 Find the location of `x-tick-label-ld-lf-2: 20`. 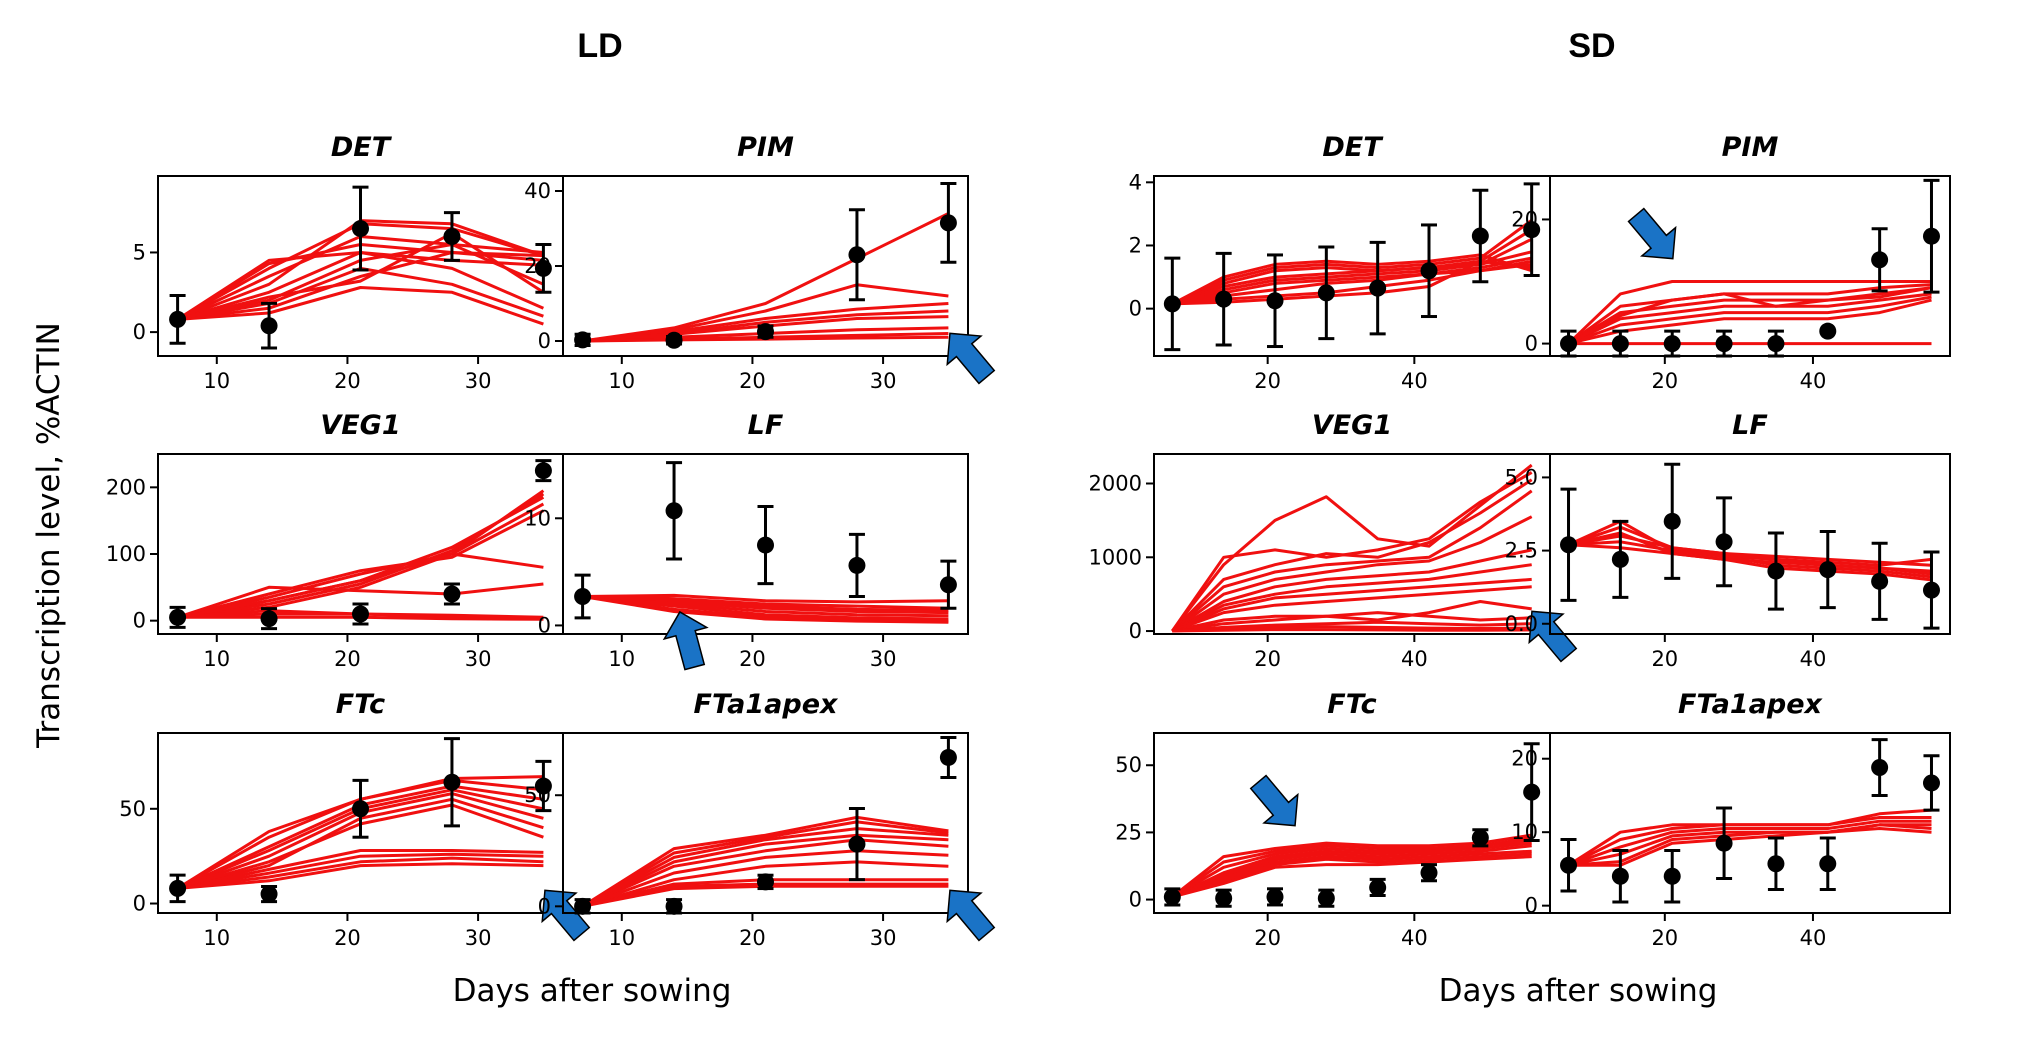

x-tick-label-ld-lf-2: 20 is located at coordinates (752, 659).